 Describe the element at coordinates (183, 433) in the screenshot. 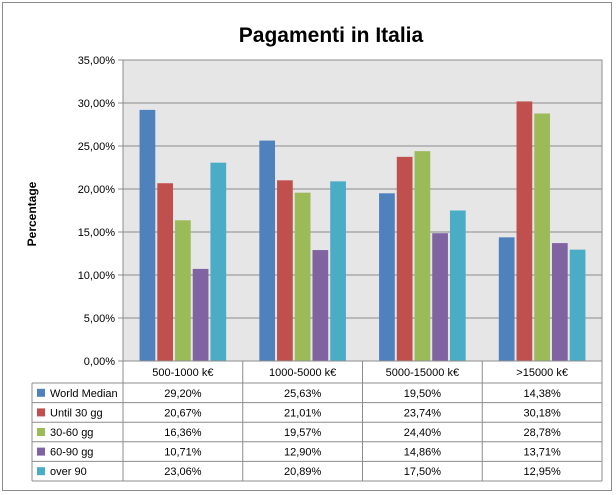

I see `table-cell-value: 16,36%` at that location.